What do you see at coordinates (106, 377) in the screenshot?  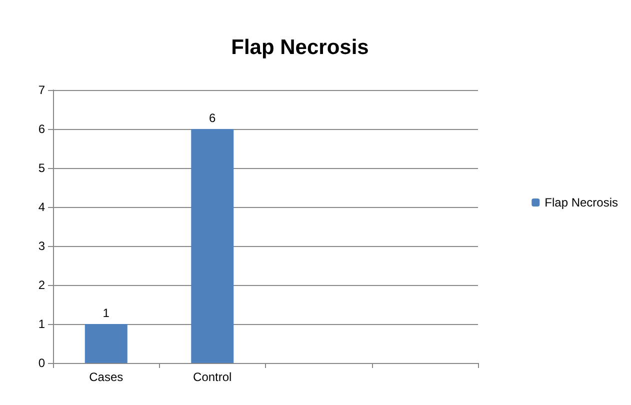 I see `x-tick-label: Cases` at bounding box center [106, 377].